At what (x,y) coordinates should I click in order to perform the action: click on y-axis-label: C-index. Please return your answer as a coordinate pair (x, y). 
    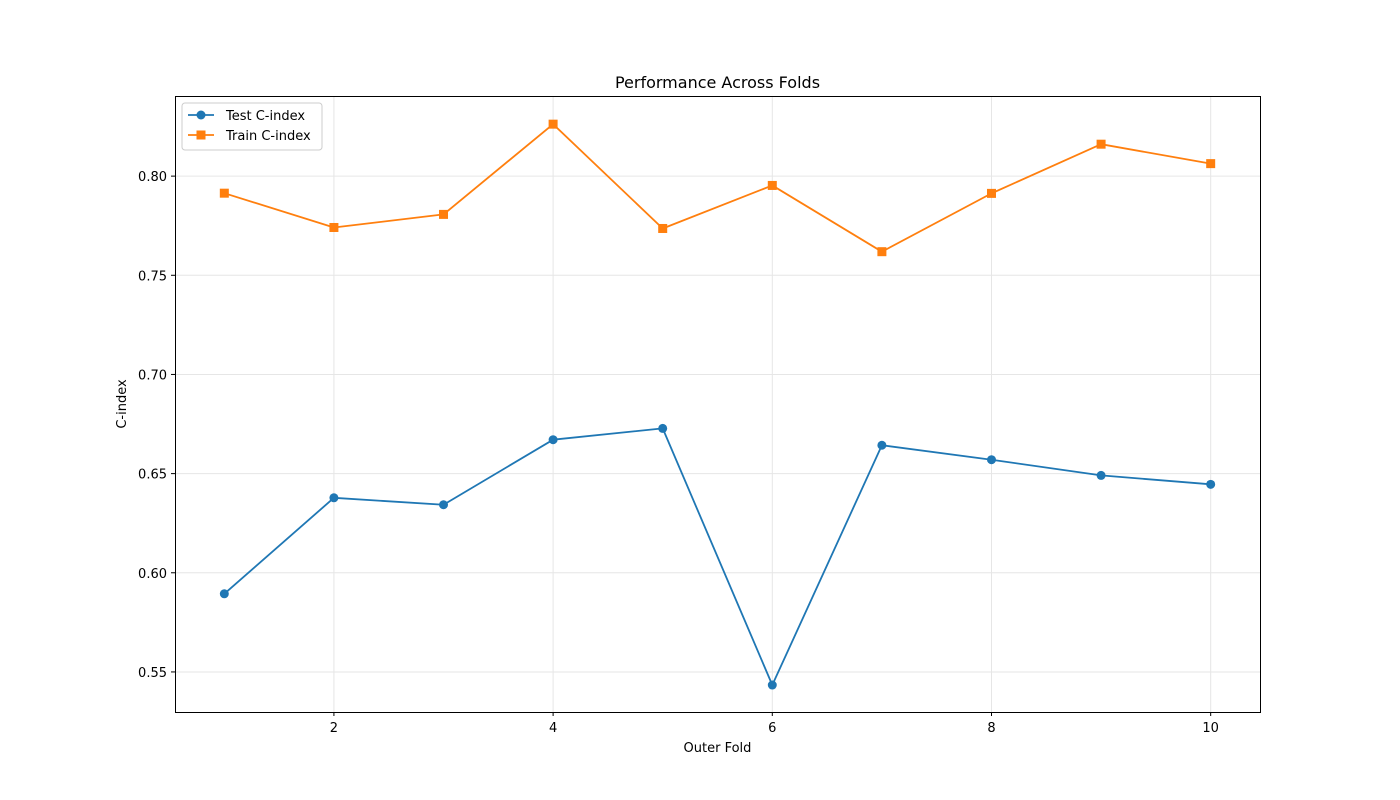
    Looking at the image, I should click on (122, 404).